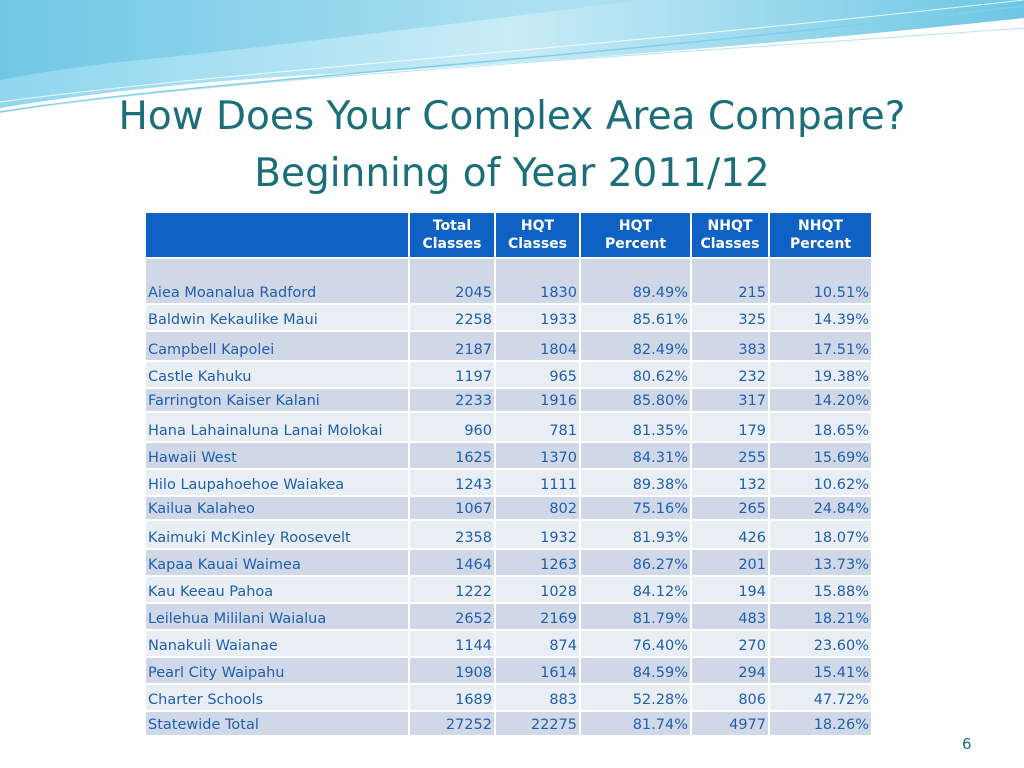  Describe the element at coordinates (512, 56) in the screenshot. I see `header-swoosh-decoration` at that location.